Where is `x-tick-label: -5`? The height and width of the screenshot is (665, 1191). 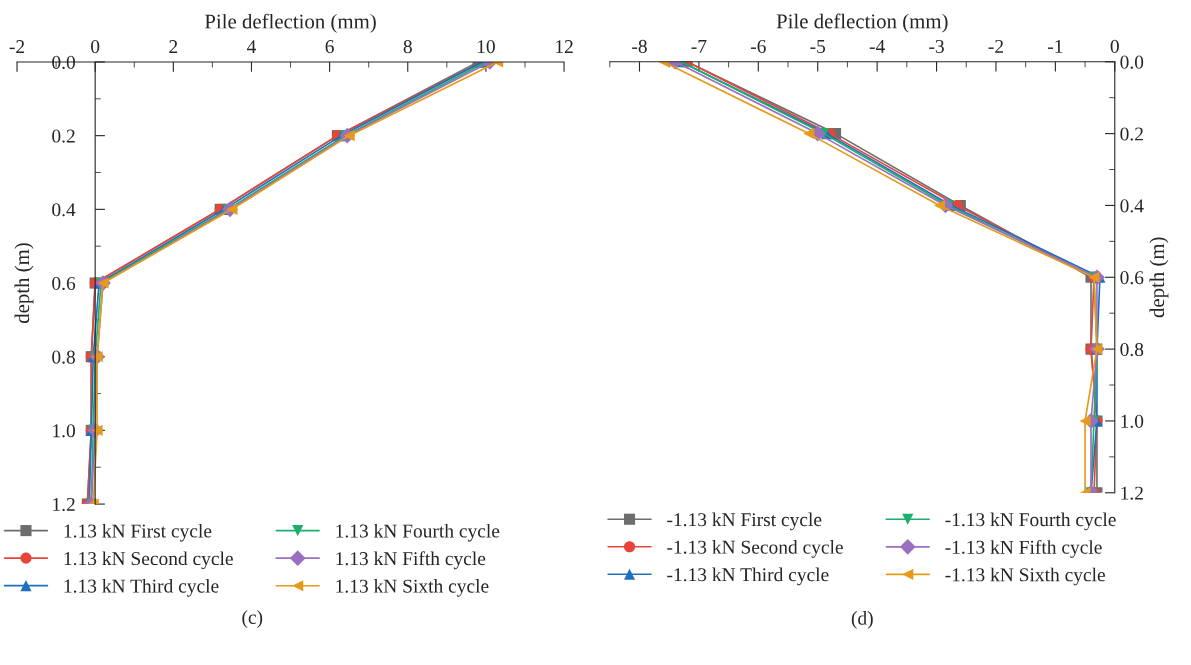 x-tick-label: -5 is located at coordinates (818, 46).